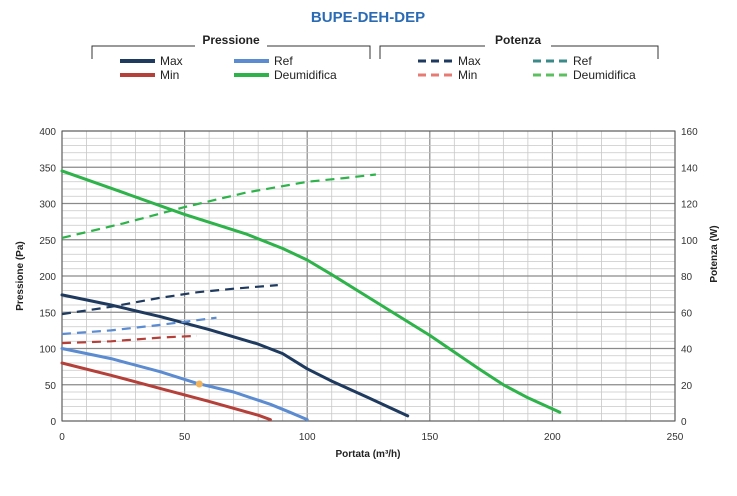 The width and height of the screenshot is (737, 496). I want to click on y2-tick-label: 60, so click(687, 313).